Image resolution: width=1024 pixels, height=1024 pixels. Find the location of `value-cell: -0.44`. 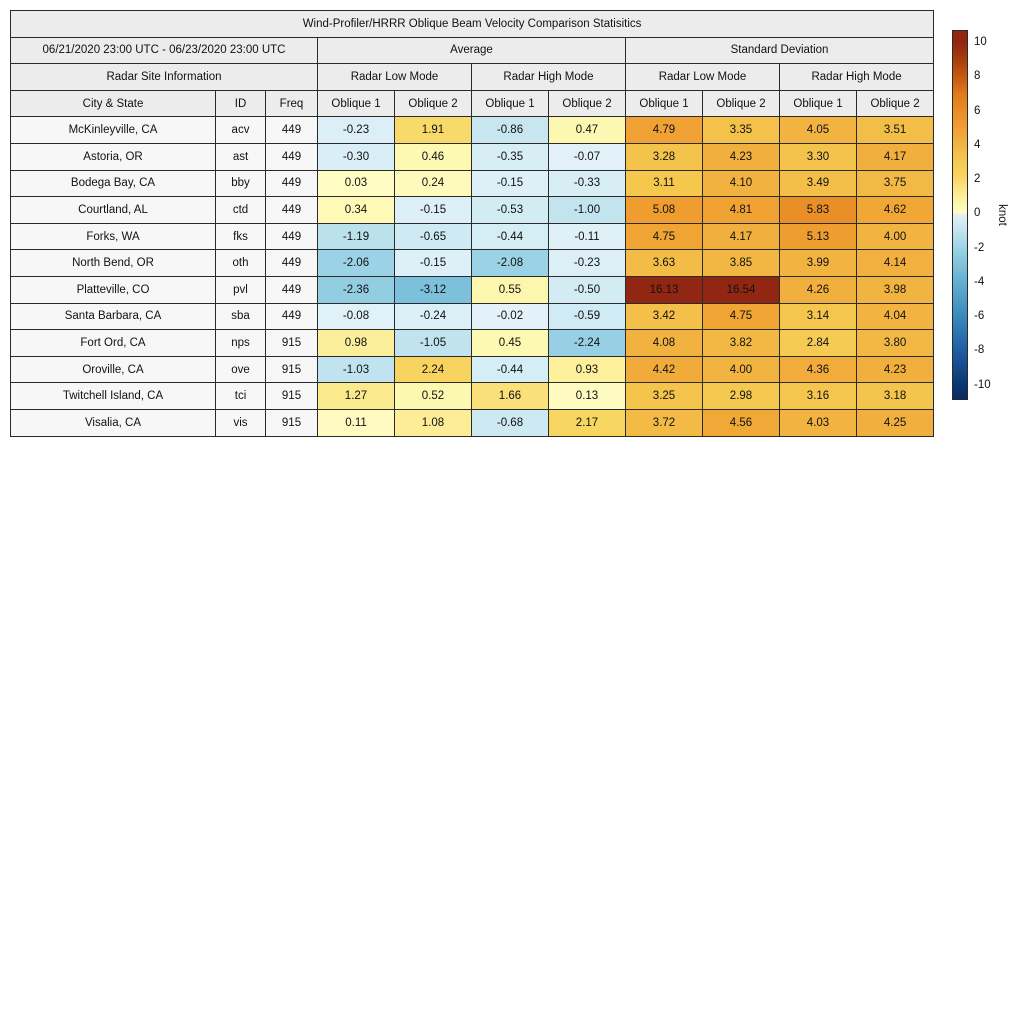

value-cell: -0.44 is located at coordinates (510, 236).